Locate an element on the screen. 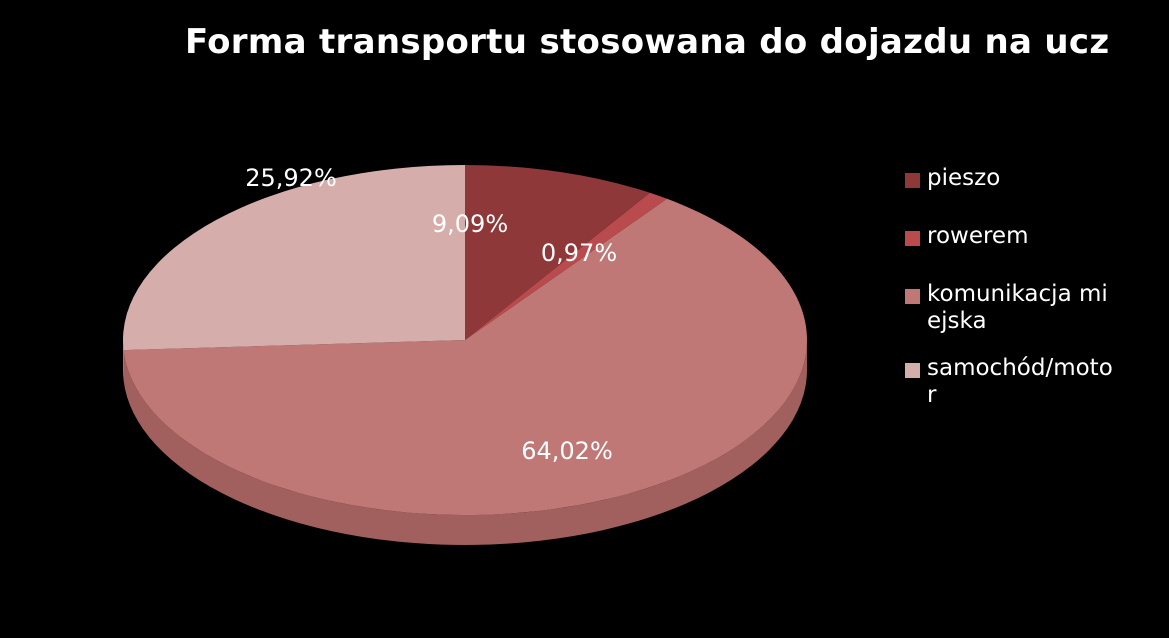 This screenshot has height=638, width=1169. legend-item-rowerem: rowerem is located at coordinates (1015, 236).